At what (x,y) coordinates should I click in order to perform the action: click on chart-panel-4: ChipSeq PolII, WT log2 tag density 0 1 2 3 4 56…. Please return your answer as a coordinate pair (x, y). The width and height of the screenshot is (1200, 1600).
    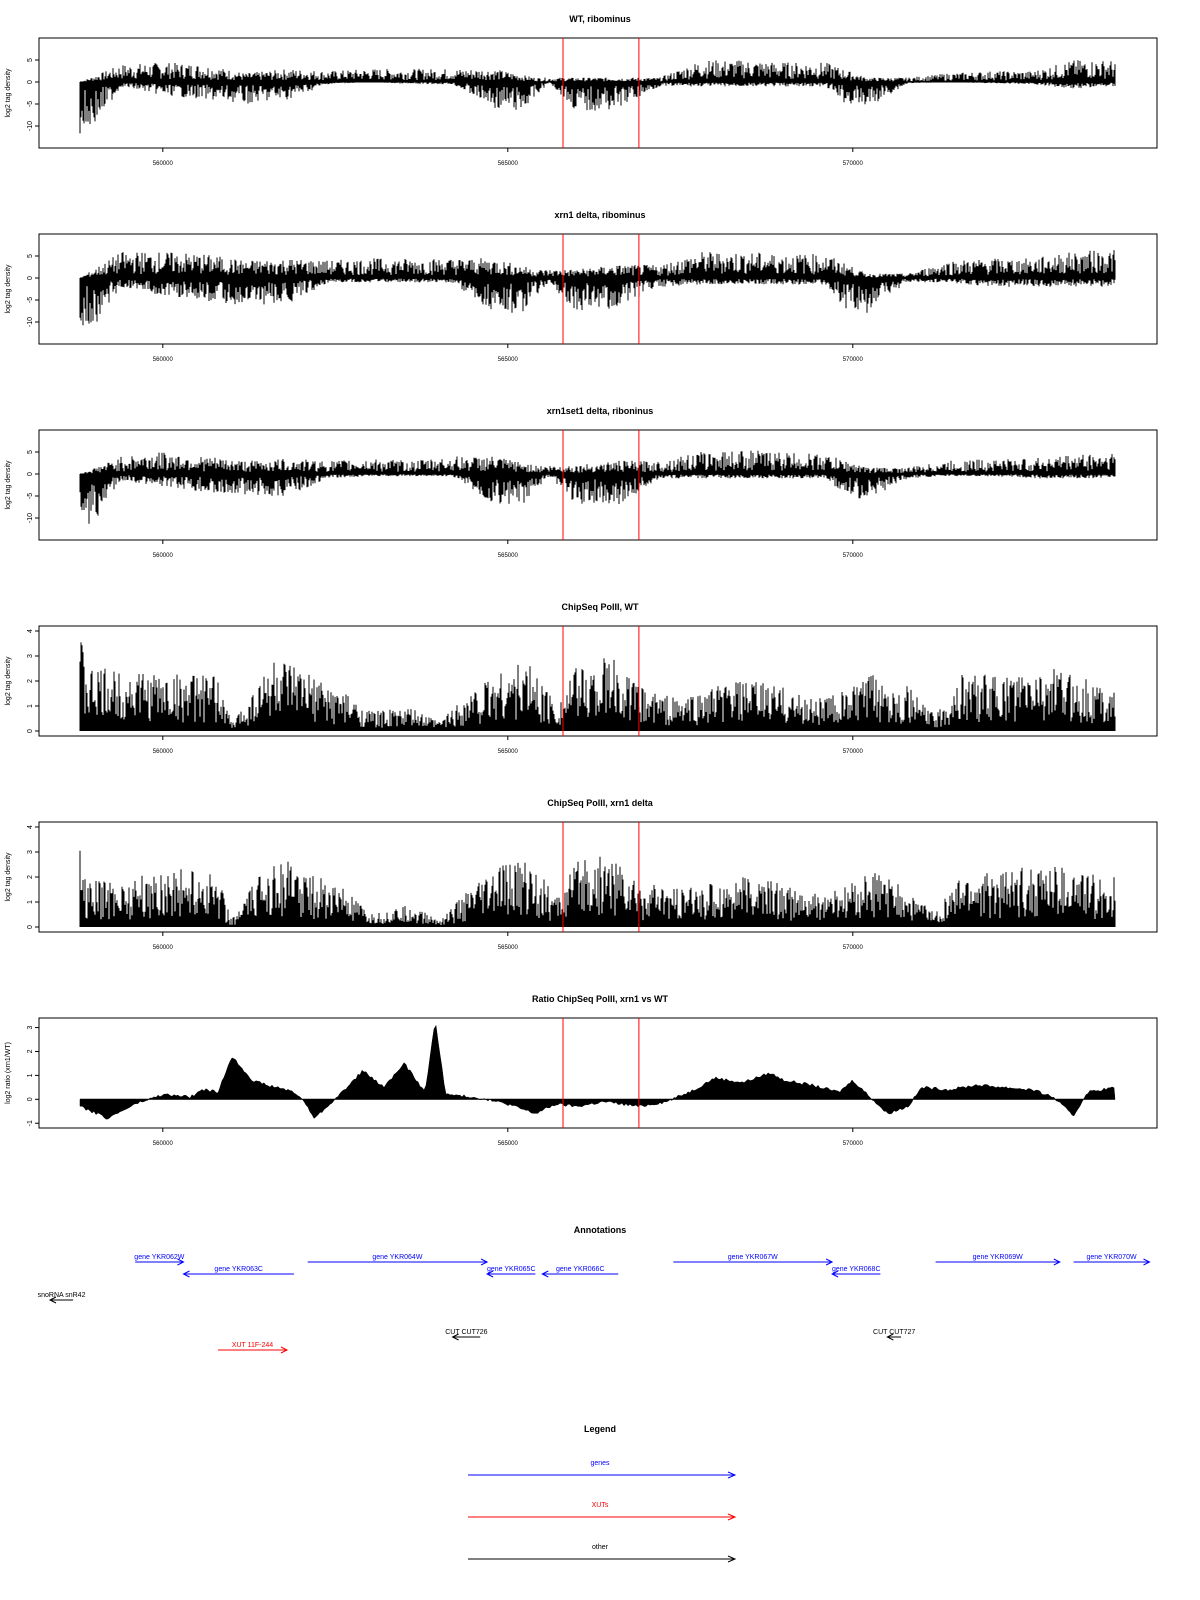
    Looking at the image, I should click on (581, 678).